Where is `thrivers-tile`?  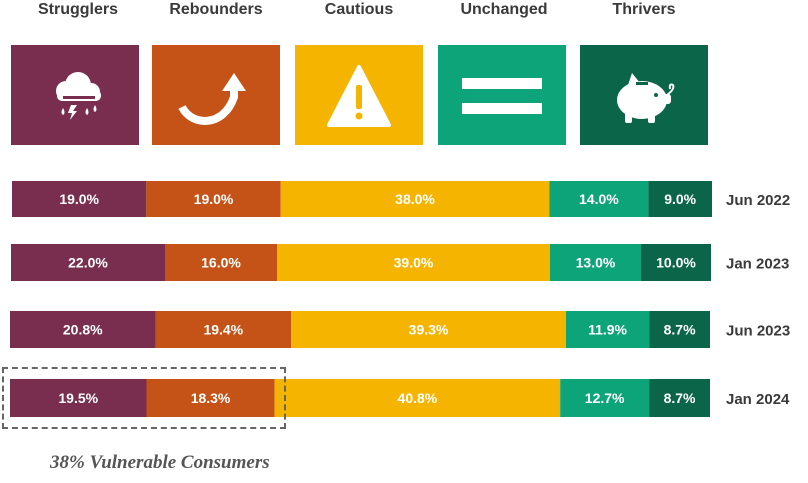
thrivers-tile is located at coordinates (644, 95).